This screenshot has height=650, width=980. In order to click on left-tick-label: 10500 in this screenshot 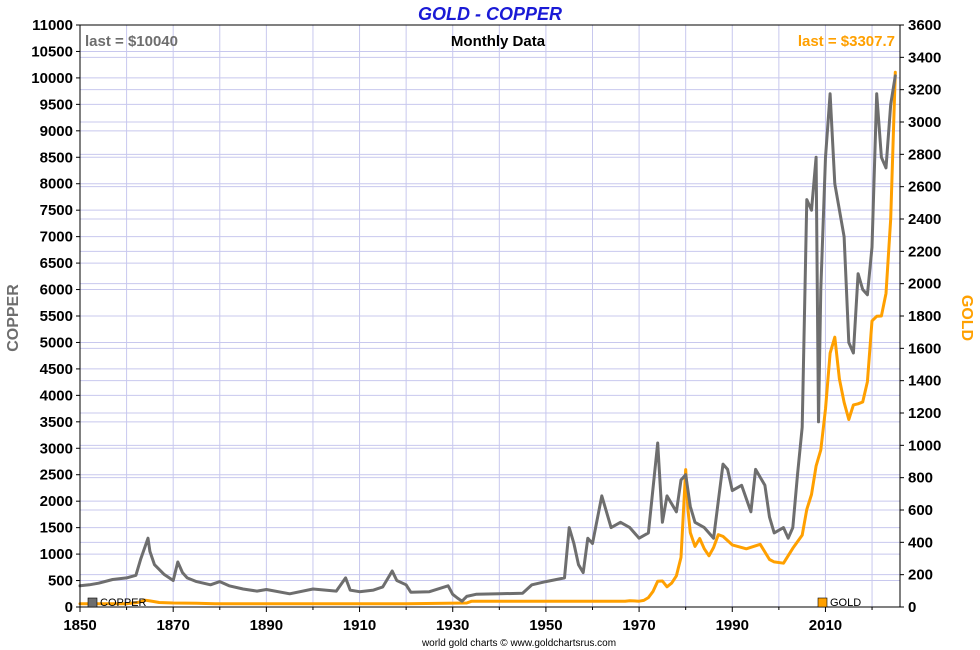, I will do `click(52, 51)`.